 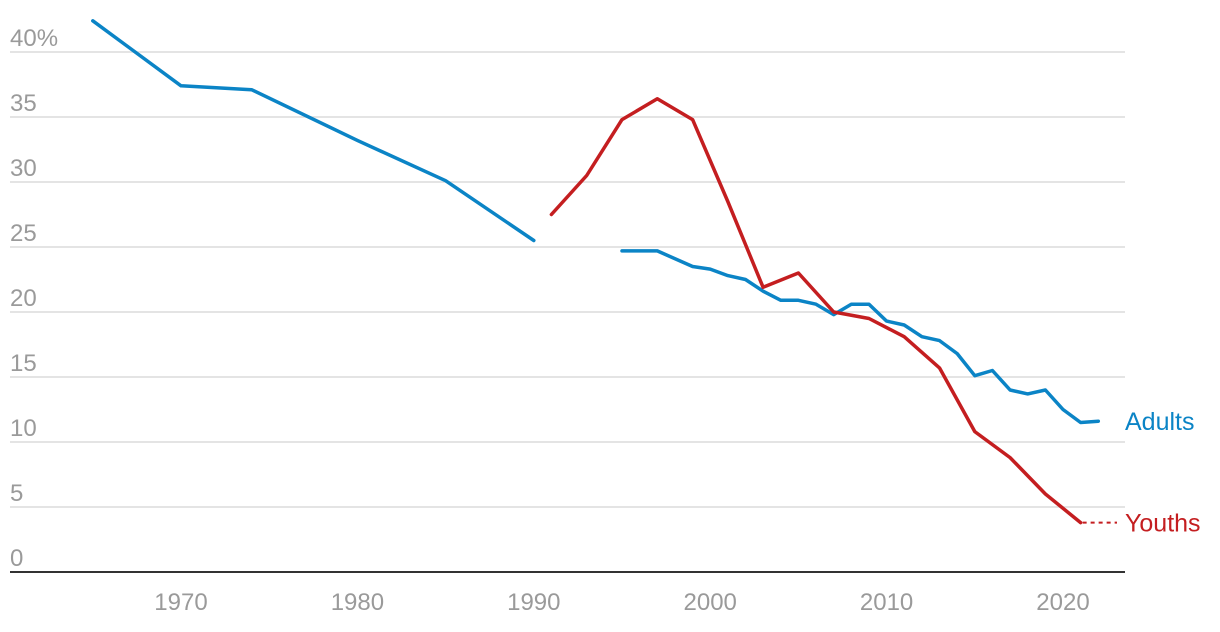 I want to click on series-label-adults: Adults, so click(x=1159, y=422).